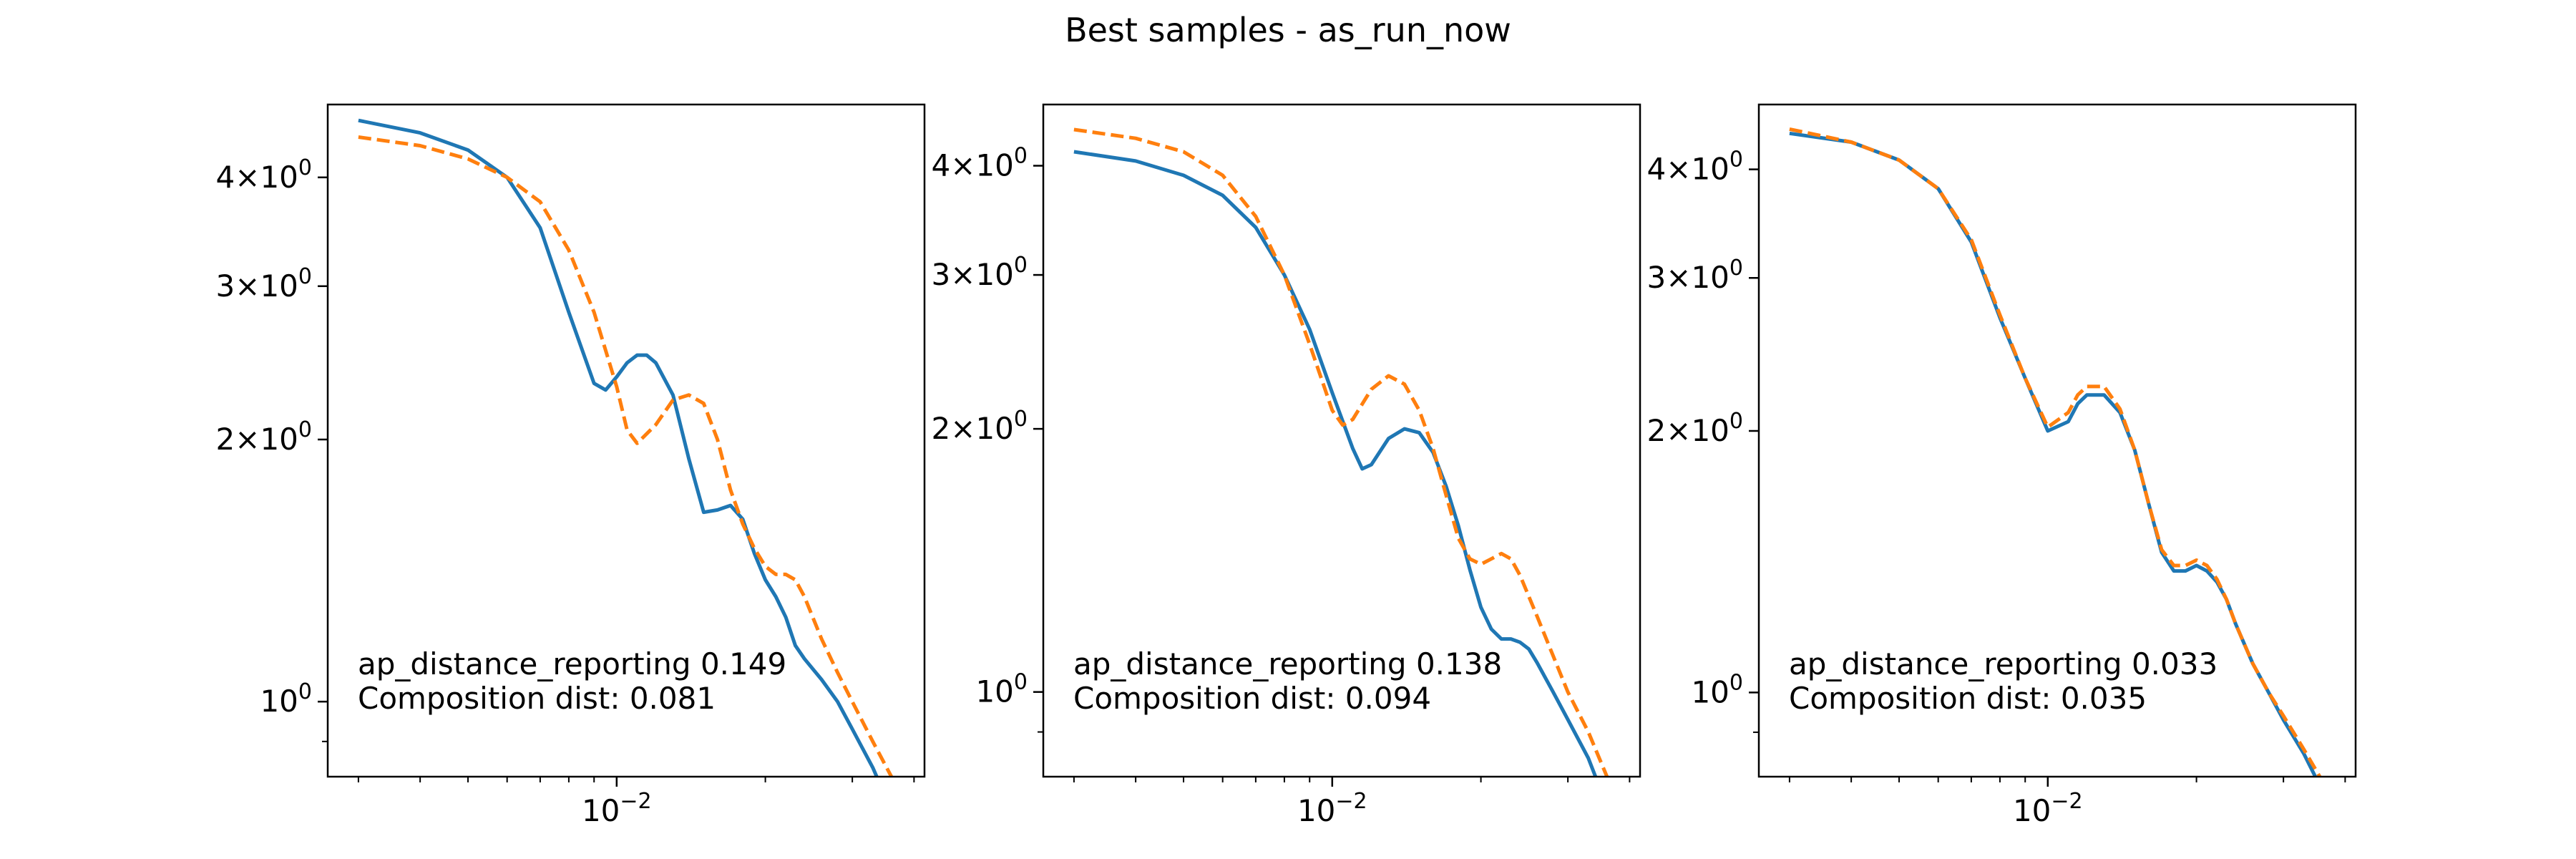 This screenshot has height=859, width=2576. I want to click on annotation-line-2: Composition dist: 0.081, so click(537, 698).